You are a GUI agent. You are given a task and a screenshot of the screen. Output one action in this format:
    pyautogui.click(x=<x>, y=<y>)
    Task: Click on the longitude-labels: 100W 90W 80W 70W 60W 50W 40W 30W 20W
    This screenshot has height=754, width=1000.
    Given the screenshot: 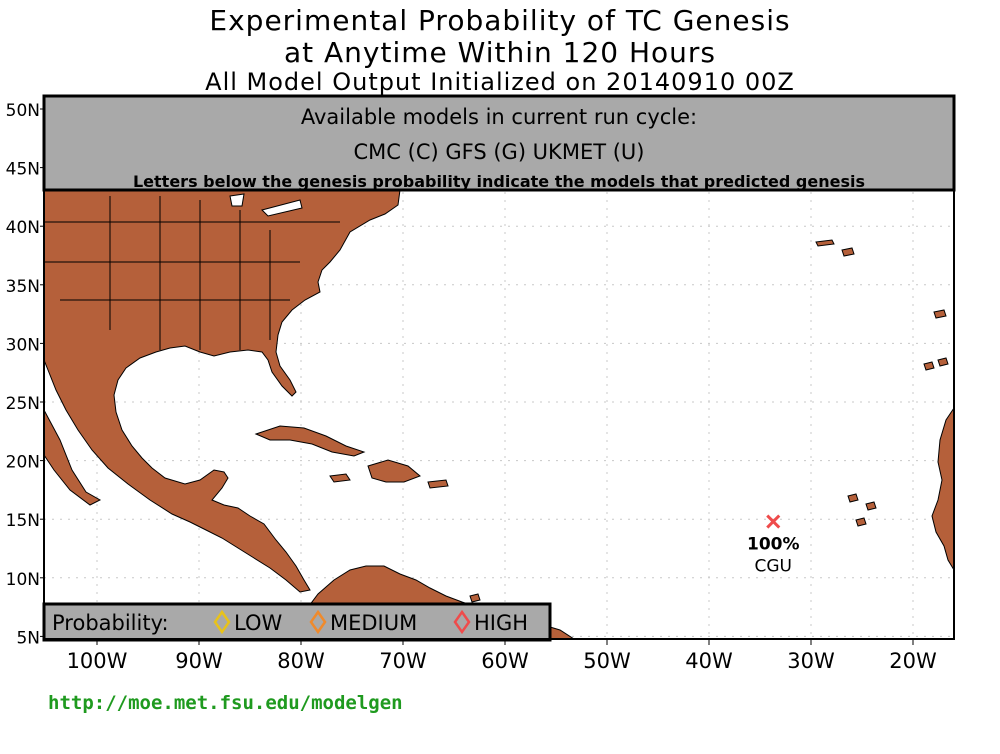 What is the action you would take?
    pyautogui.click(x=502, y=656)
    